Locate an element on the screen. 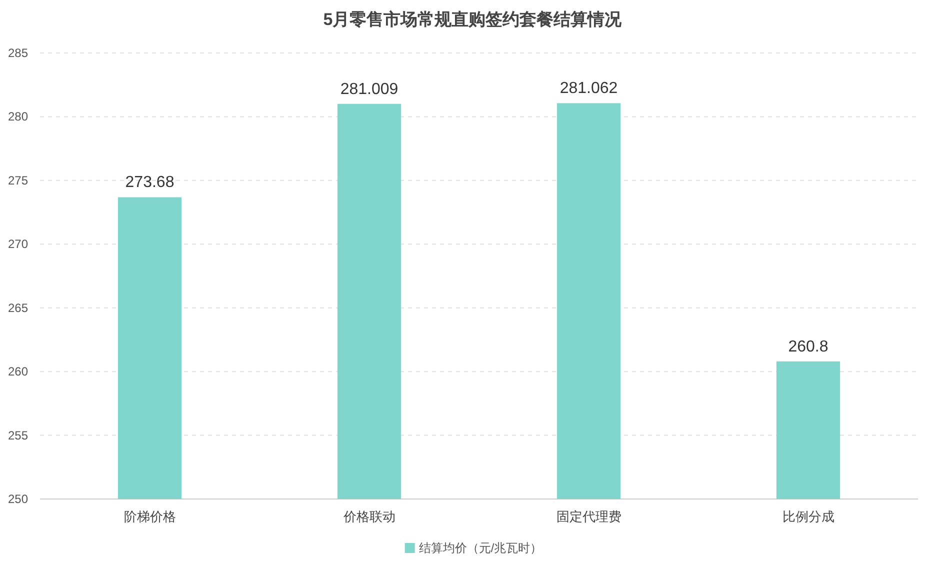 The height and width of the screenshot is (567, 945). x-tick-label: 阶梯价格 is located at coordinates (150, 516).